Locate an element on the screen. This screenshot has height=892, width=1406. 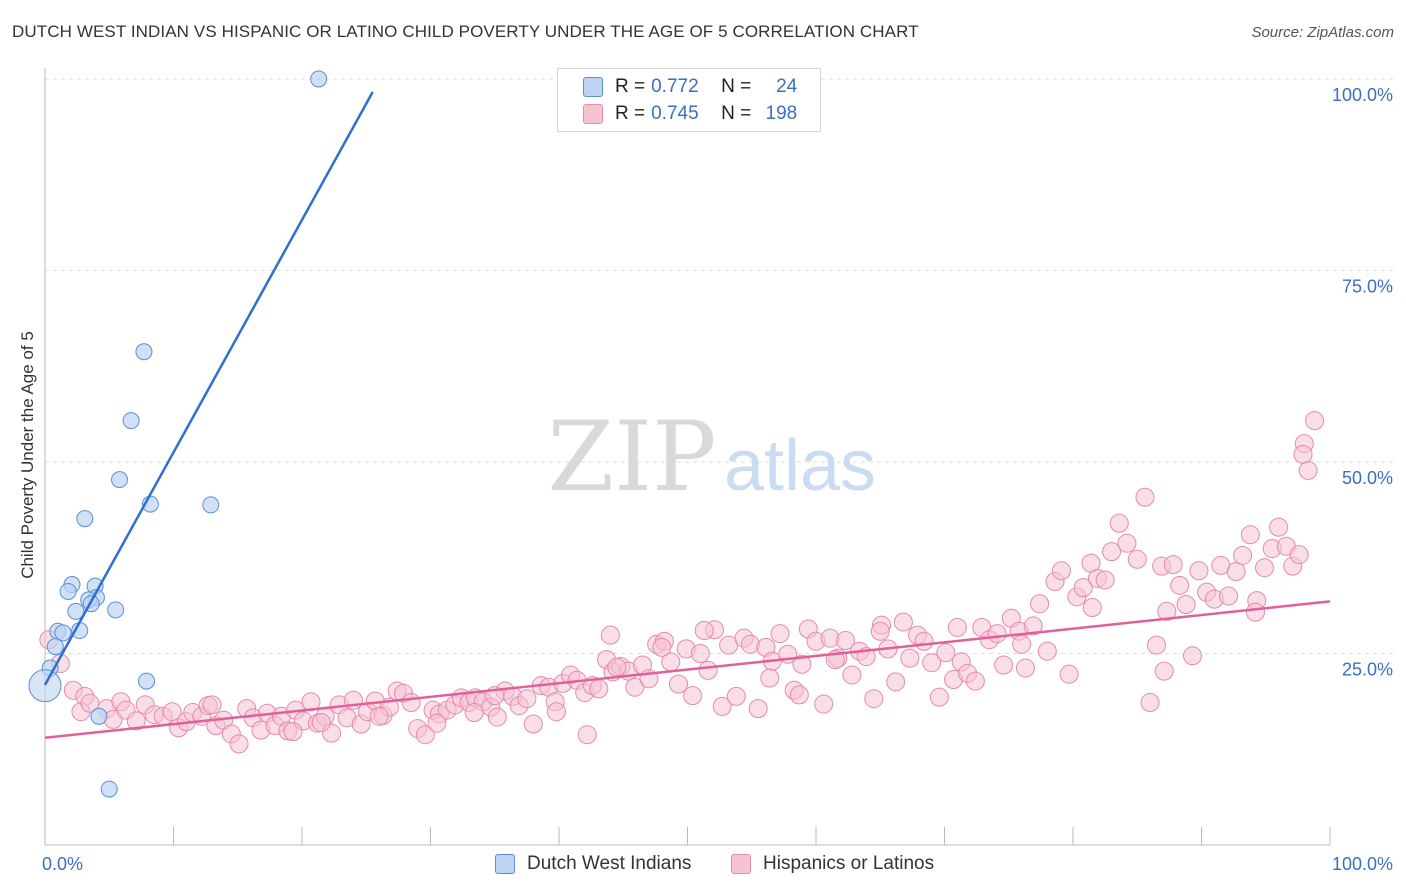
legend-item-hispanics-or-latinos: Hispanics or Latinos is located at coordinates (832, 864).